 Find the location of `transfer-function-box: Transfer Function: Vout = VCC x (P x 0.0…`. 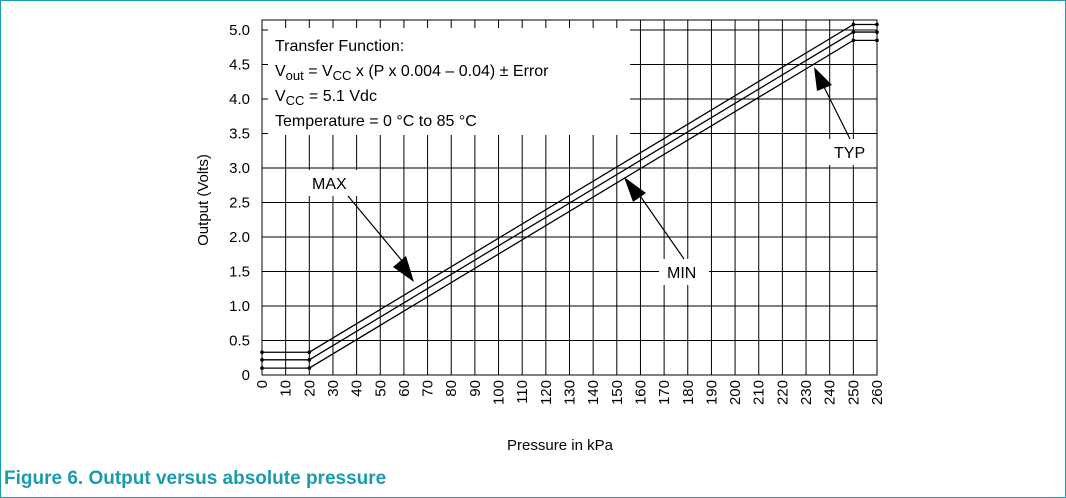

transfer-function-box: Transfer Function: Vout = VCC x (P x 0.0… is located at coordinates (449, 81).